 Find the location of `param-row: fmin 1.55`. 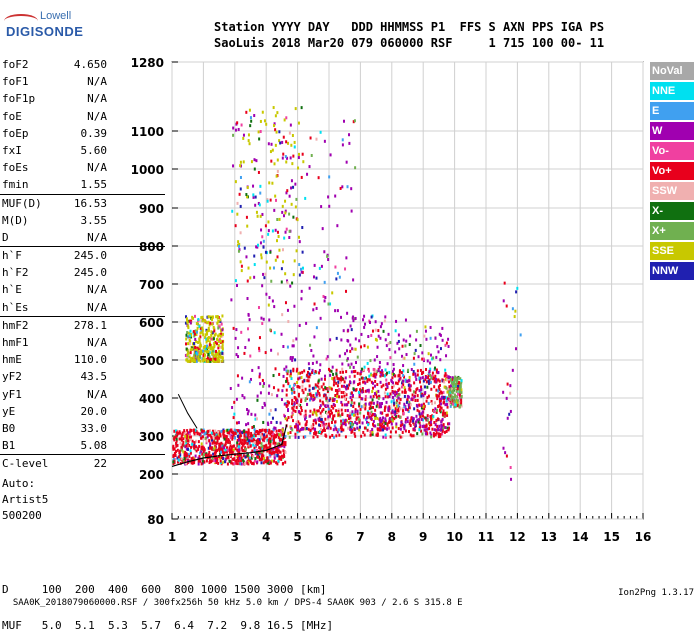

param-row: fmin 1.55 is located at coordinates (82, 184).